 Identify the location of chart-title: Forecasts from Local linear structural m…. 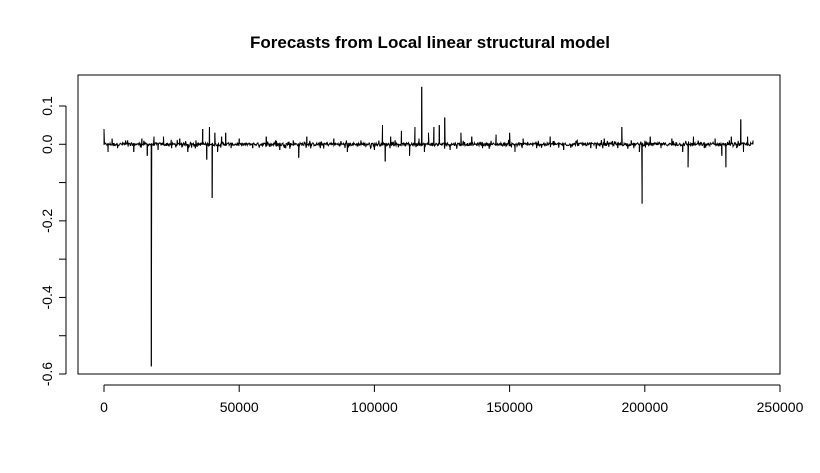
(430, 42).